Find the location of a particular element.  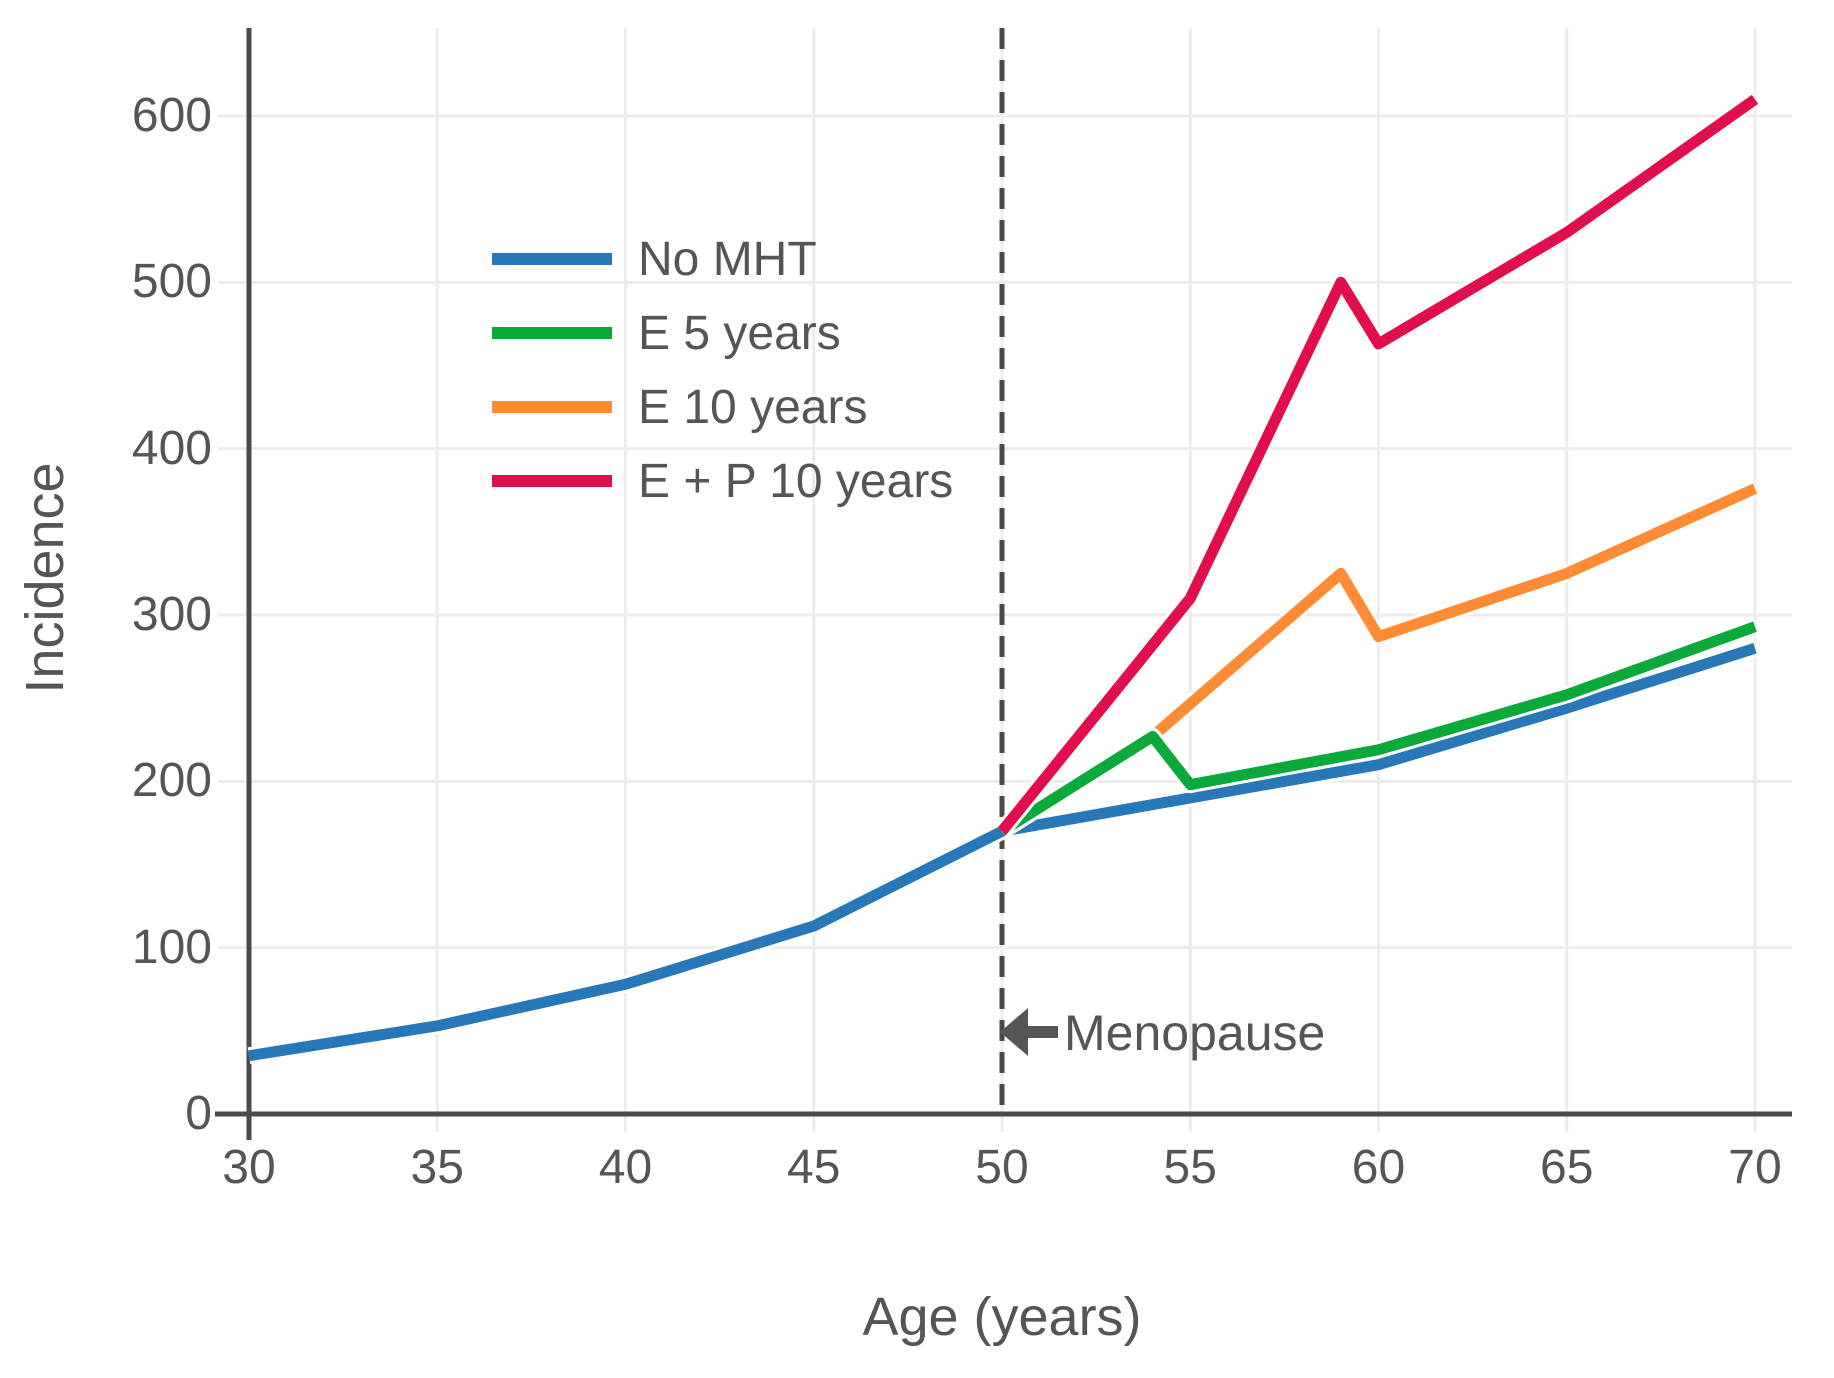

menopause-arrow-icon is located at coordinates (1029, 1032).